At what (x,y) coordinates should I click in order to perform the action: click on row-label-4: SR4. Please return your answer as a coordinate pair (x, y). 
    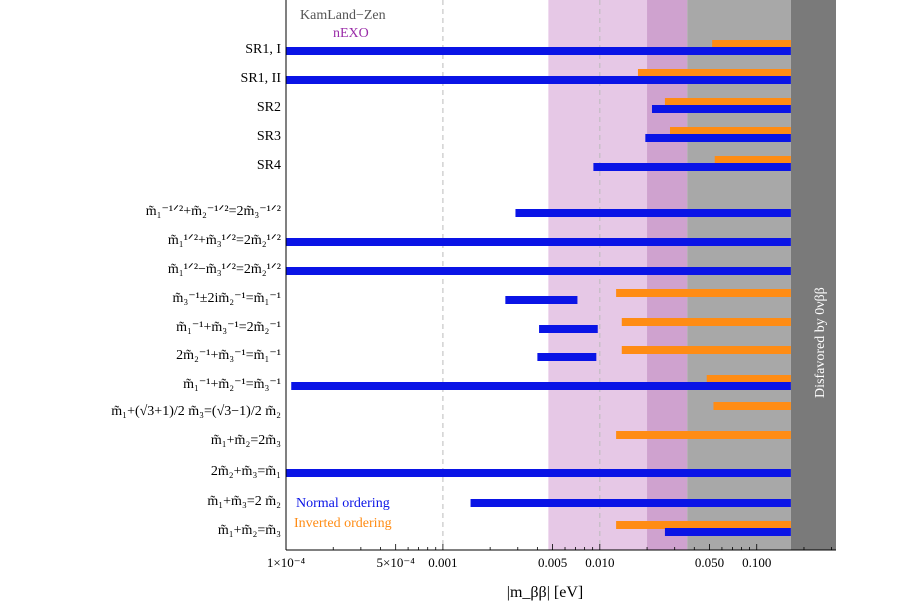
    Looking at the image, I should click on (269, 165).